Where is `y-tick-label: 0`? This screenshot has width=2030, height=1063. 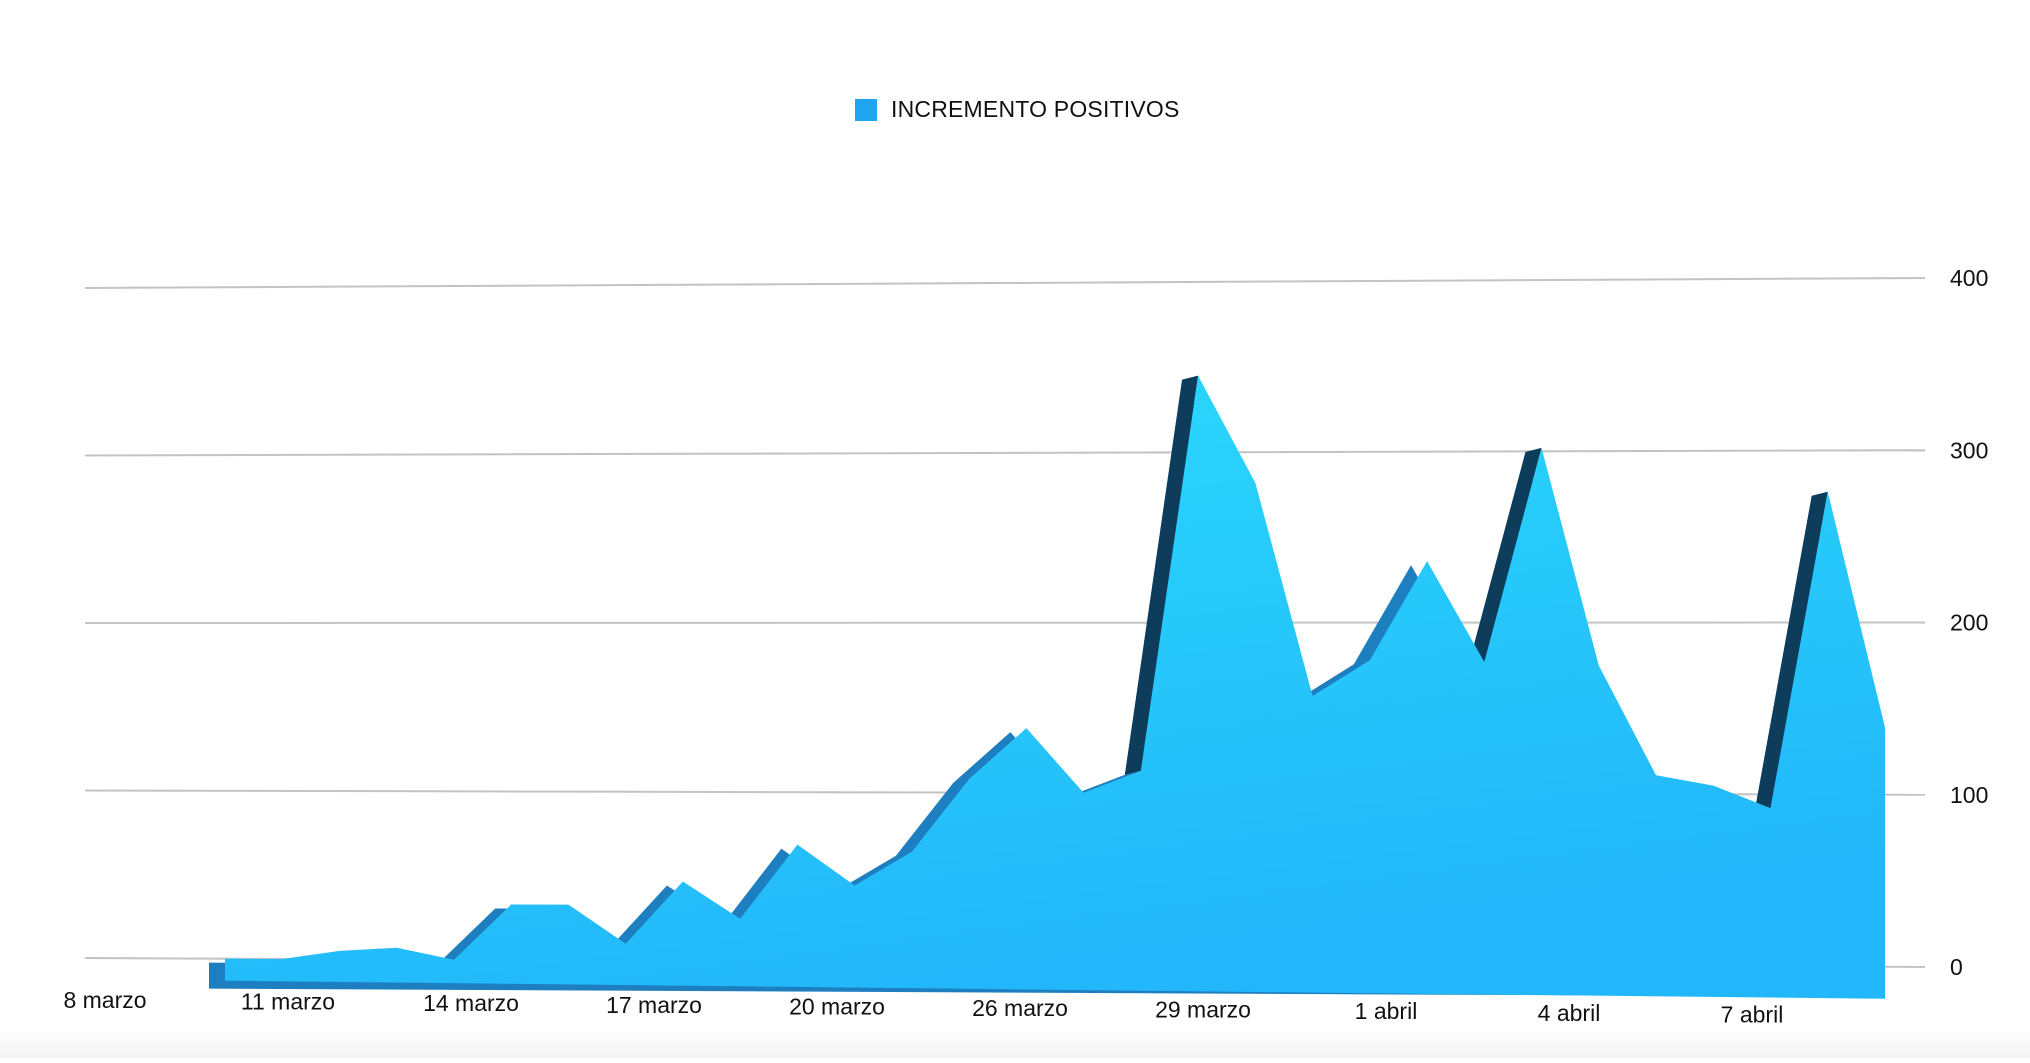 y-tick-label: 0 is located at coordinates (1956, 967).